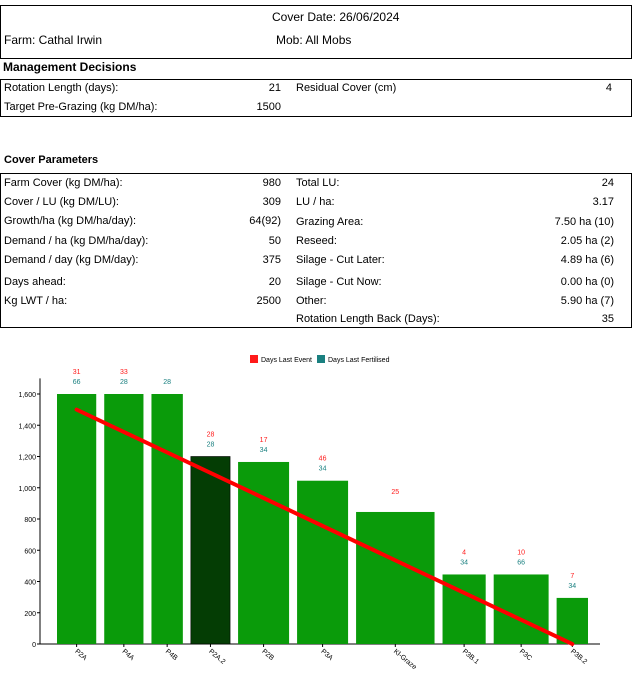 This screenshot has width=634, height=680. What do you see at coordinates (53, 40) in the screenshot?
I see `farm-name: Farm: Cathal Irwin` at bounding box center [53, 40].